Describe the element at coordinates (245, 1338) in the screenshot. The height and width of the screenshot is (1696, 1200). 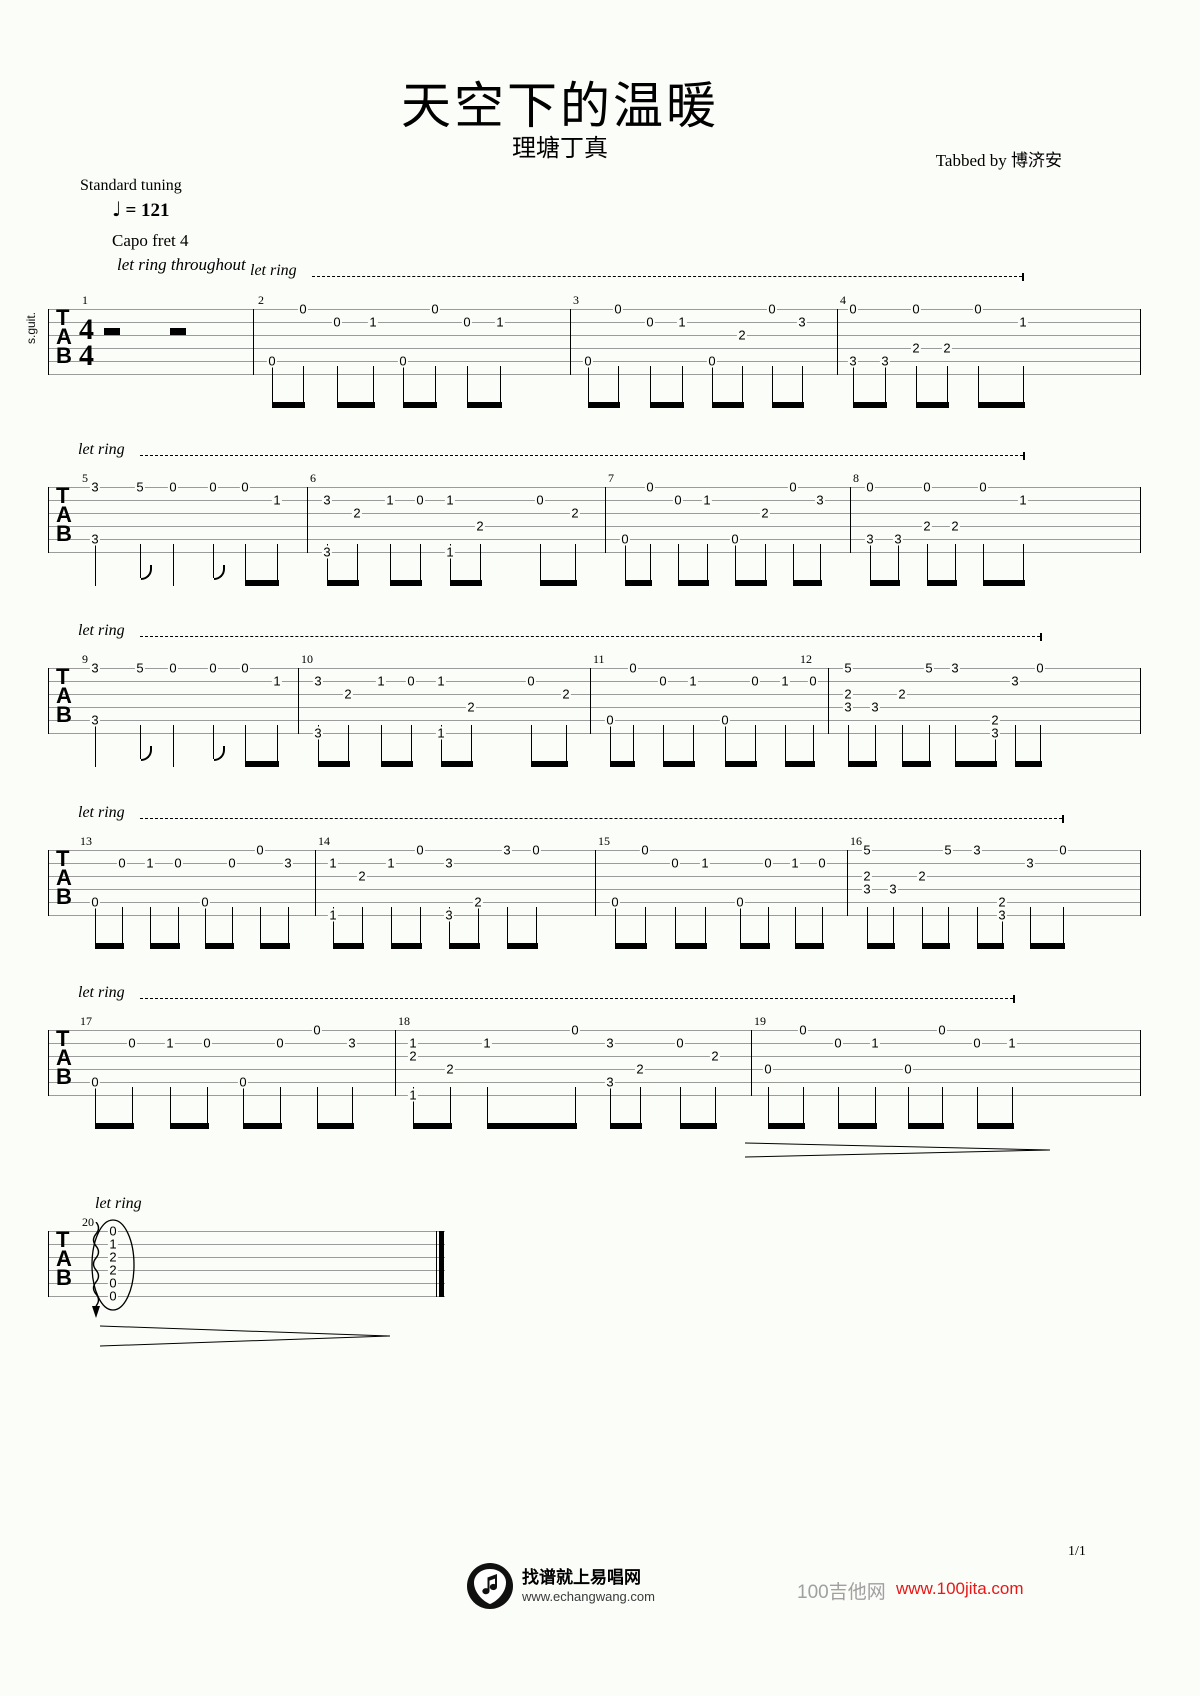
I see `decrescendo-hairpin` at that location.